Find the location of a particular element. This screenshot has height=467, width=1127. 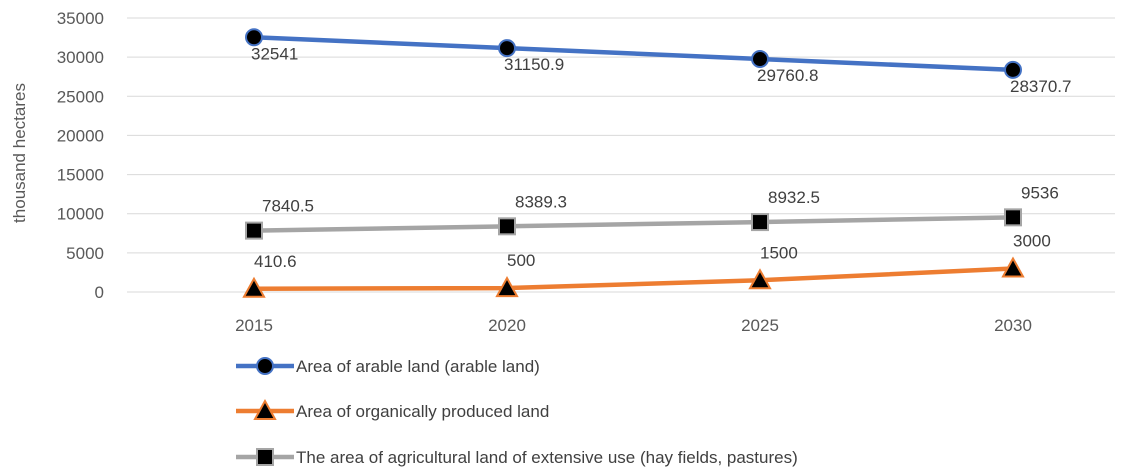

y-tick-label: 5000 is located at coordinates (85, 253).